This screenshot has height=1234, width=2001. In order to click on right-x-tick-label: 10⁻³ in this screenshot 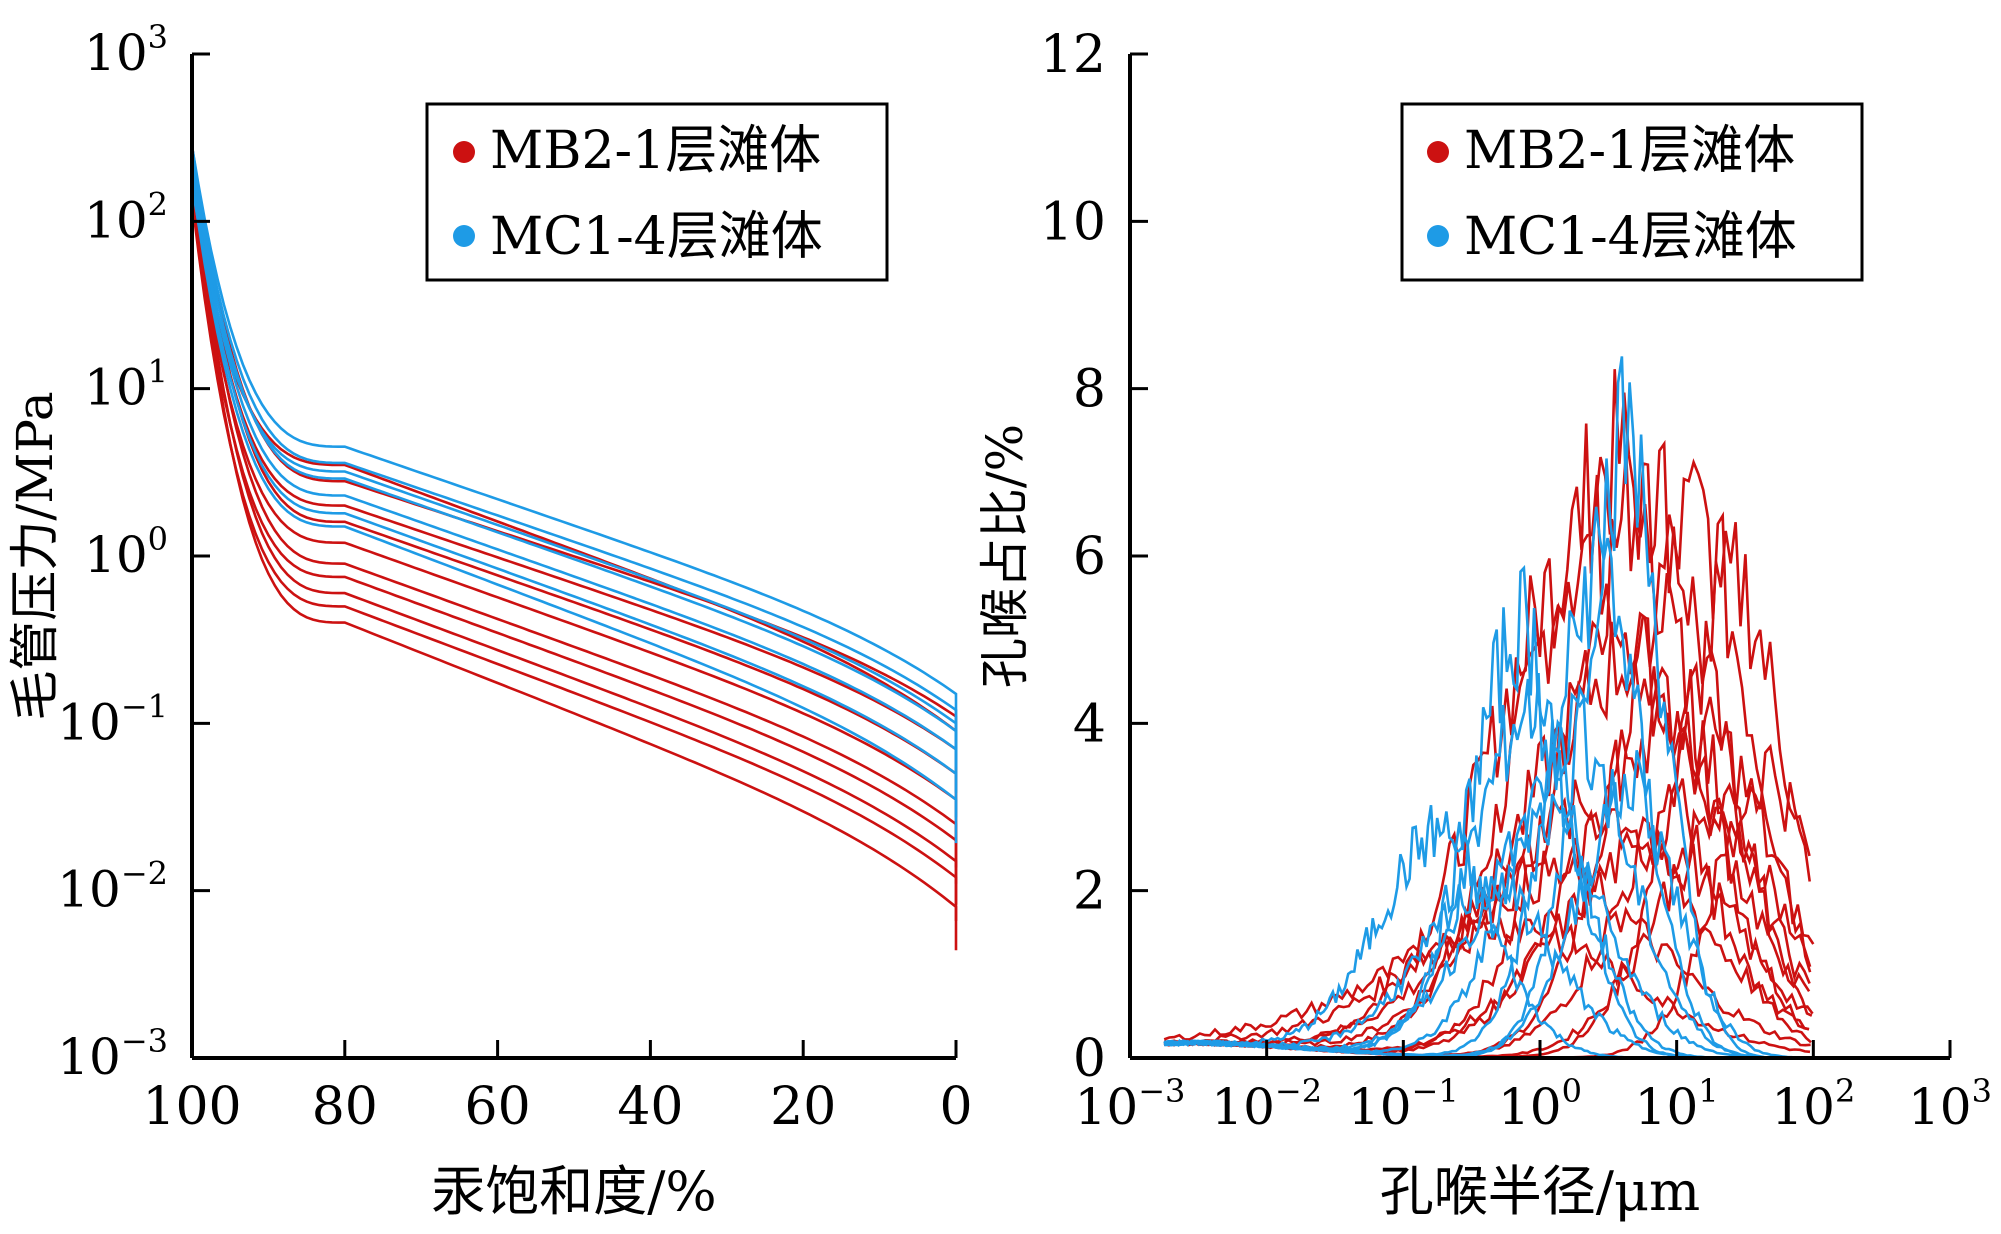, I will do `click(1130, 1104)`.